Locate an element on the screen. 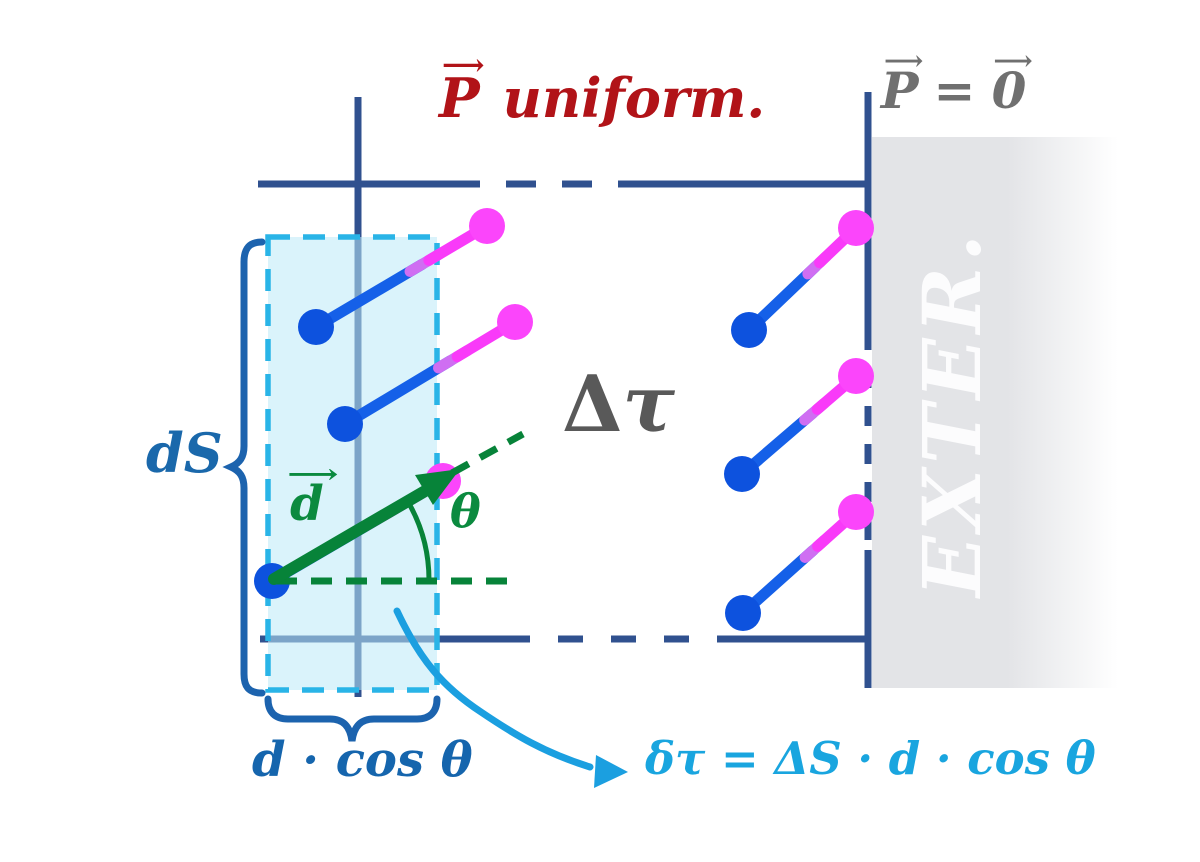 This screenshot has height=862, width=1200. polarization-zero-label: ⟶ P = ⟶ 0 is located at coordinates (956, 84).